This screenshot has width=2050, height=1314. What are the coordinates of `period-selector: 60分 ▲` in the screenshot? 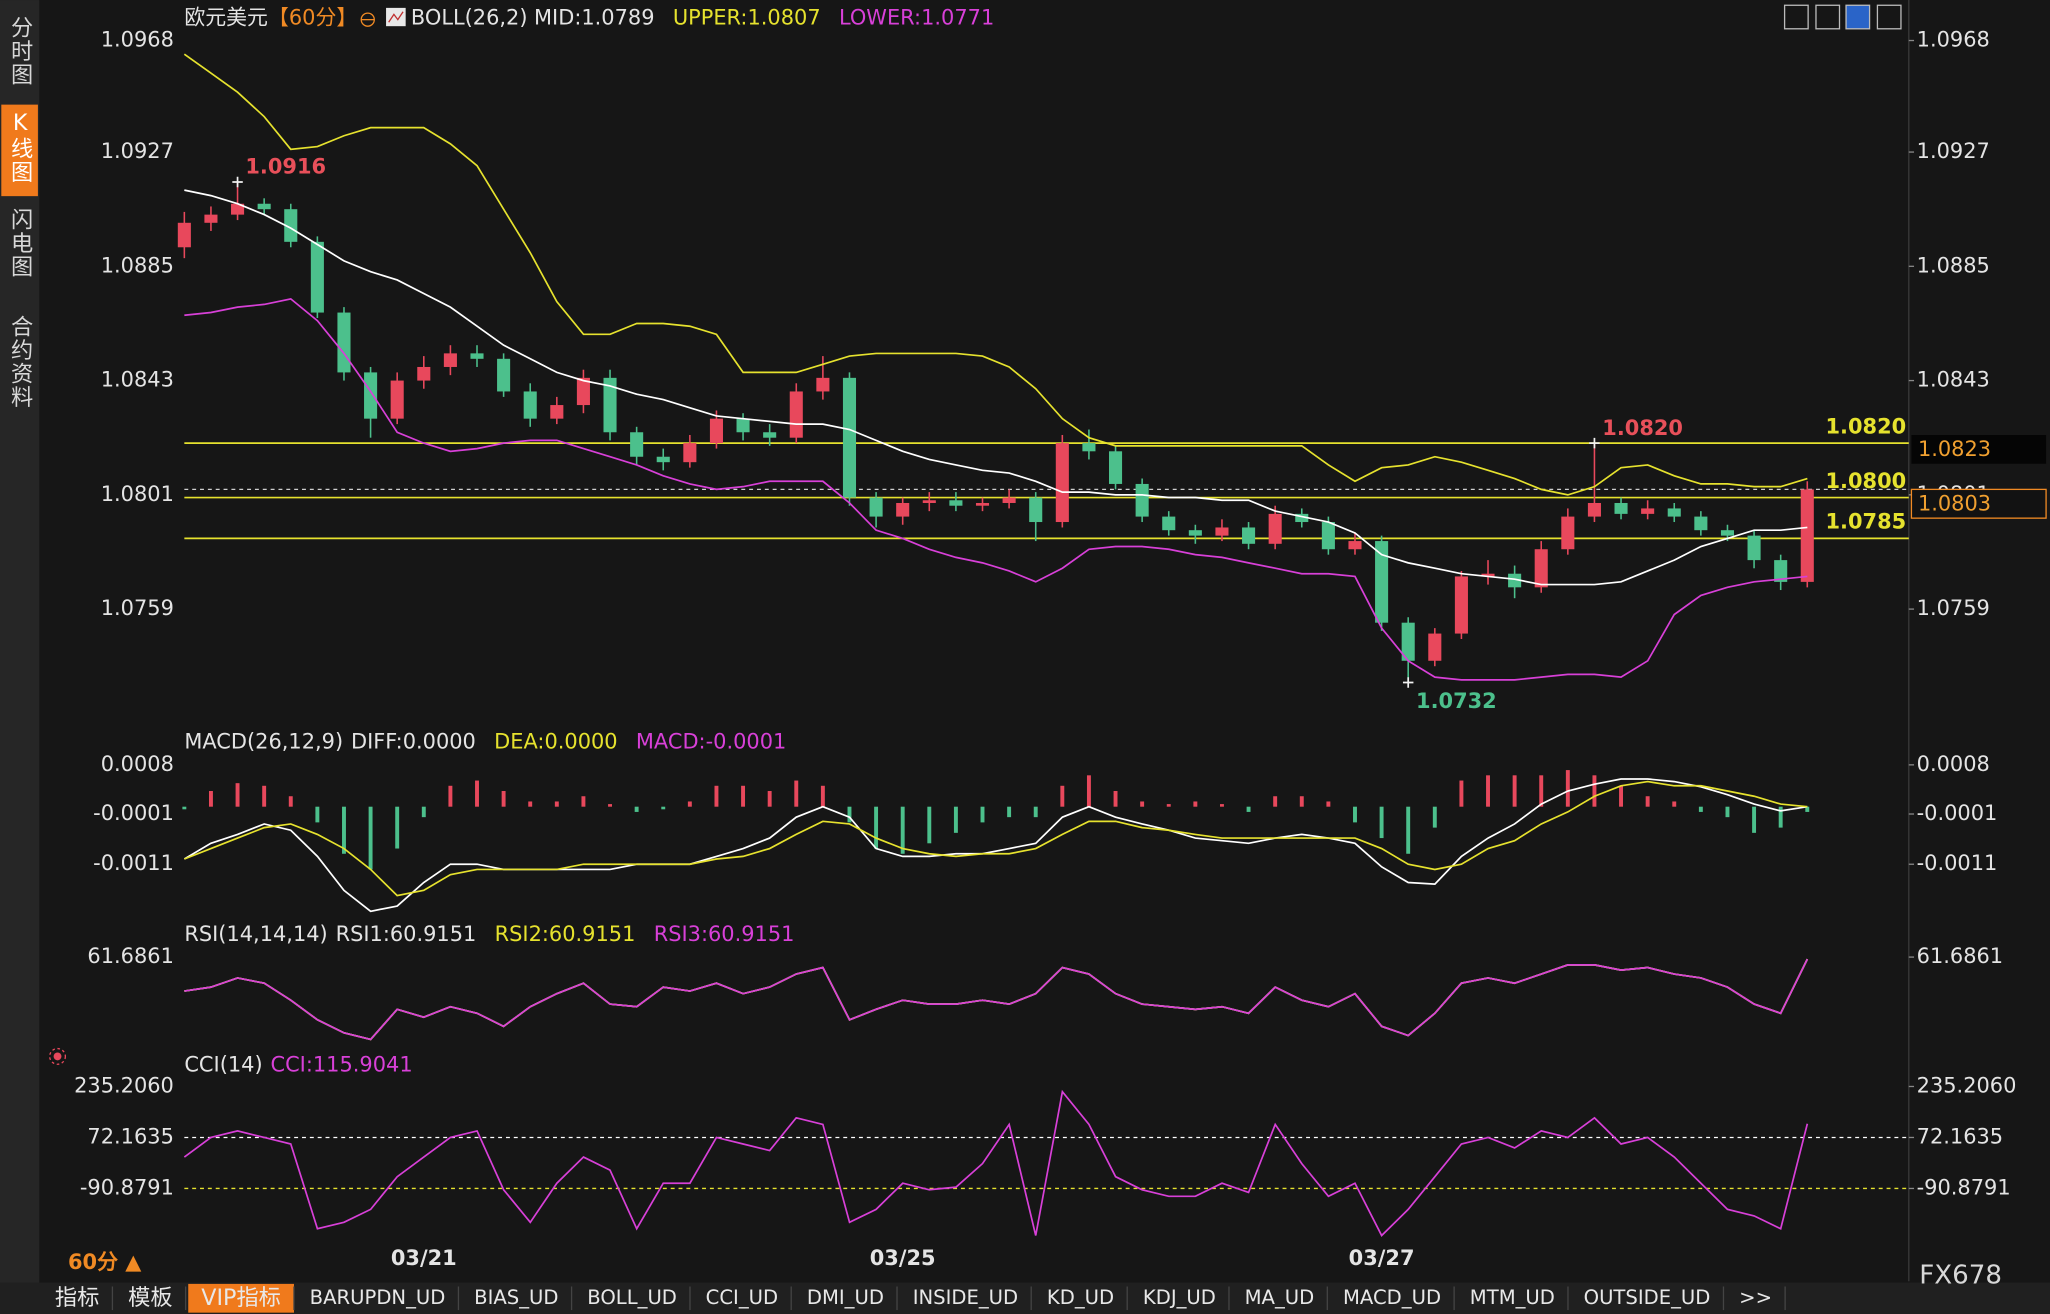 It's located at (105, 1262).